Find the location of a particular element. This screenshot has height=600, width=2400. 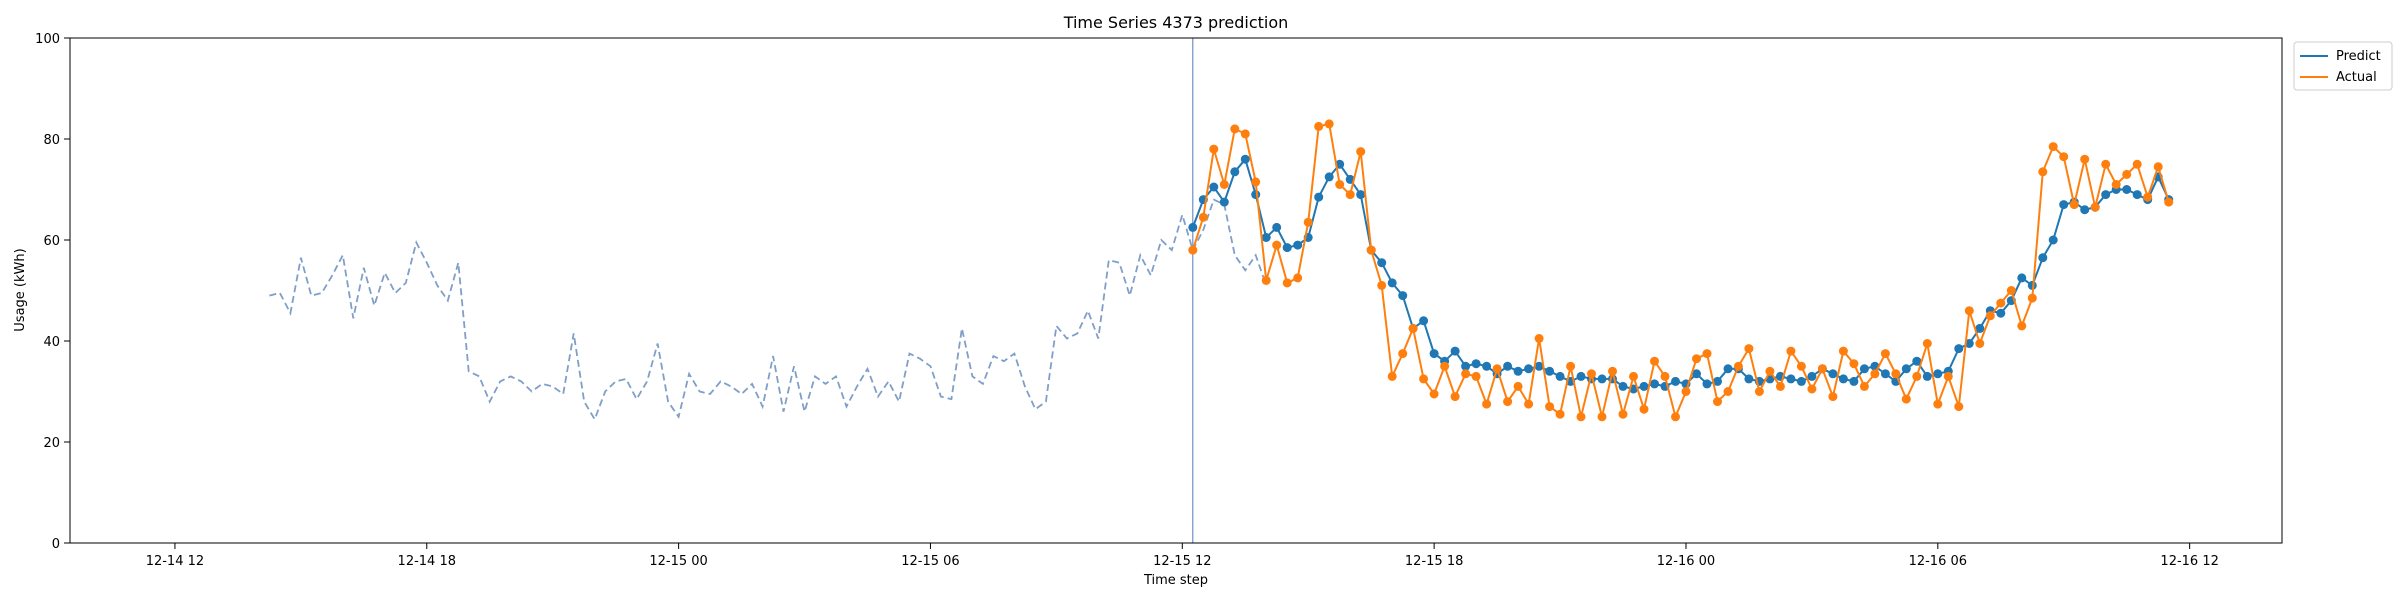

x-tick-label: 12-16 00 is located at coordinates (1686, 561).